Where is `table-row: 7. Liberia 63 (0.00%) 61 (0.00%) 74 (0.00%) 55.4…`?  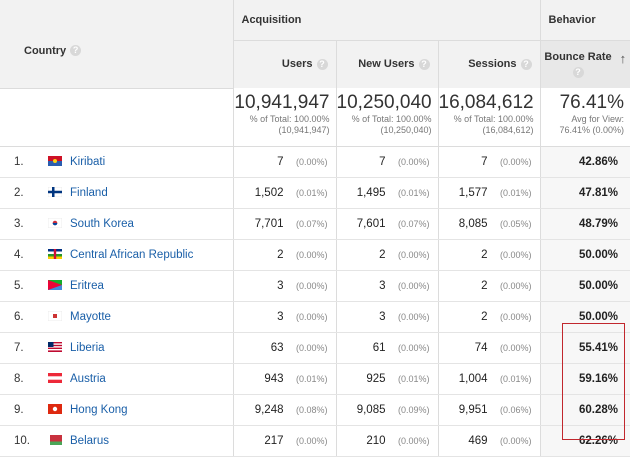
table-row: 7. Liberia 63 (0.00%) 61 (0.00%) 74 (0.00%) 55.4… is located at coordinates (315, 348).